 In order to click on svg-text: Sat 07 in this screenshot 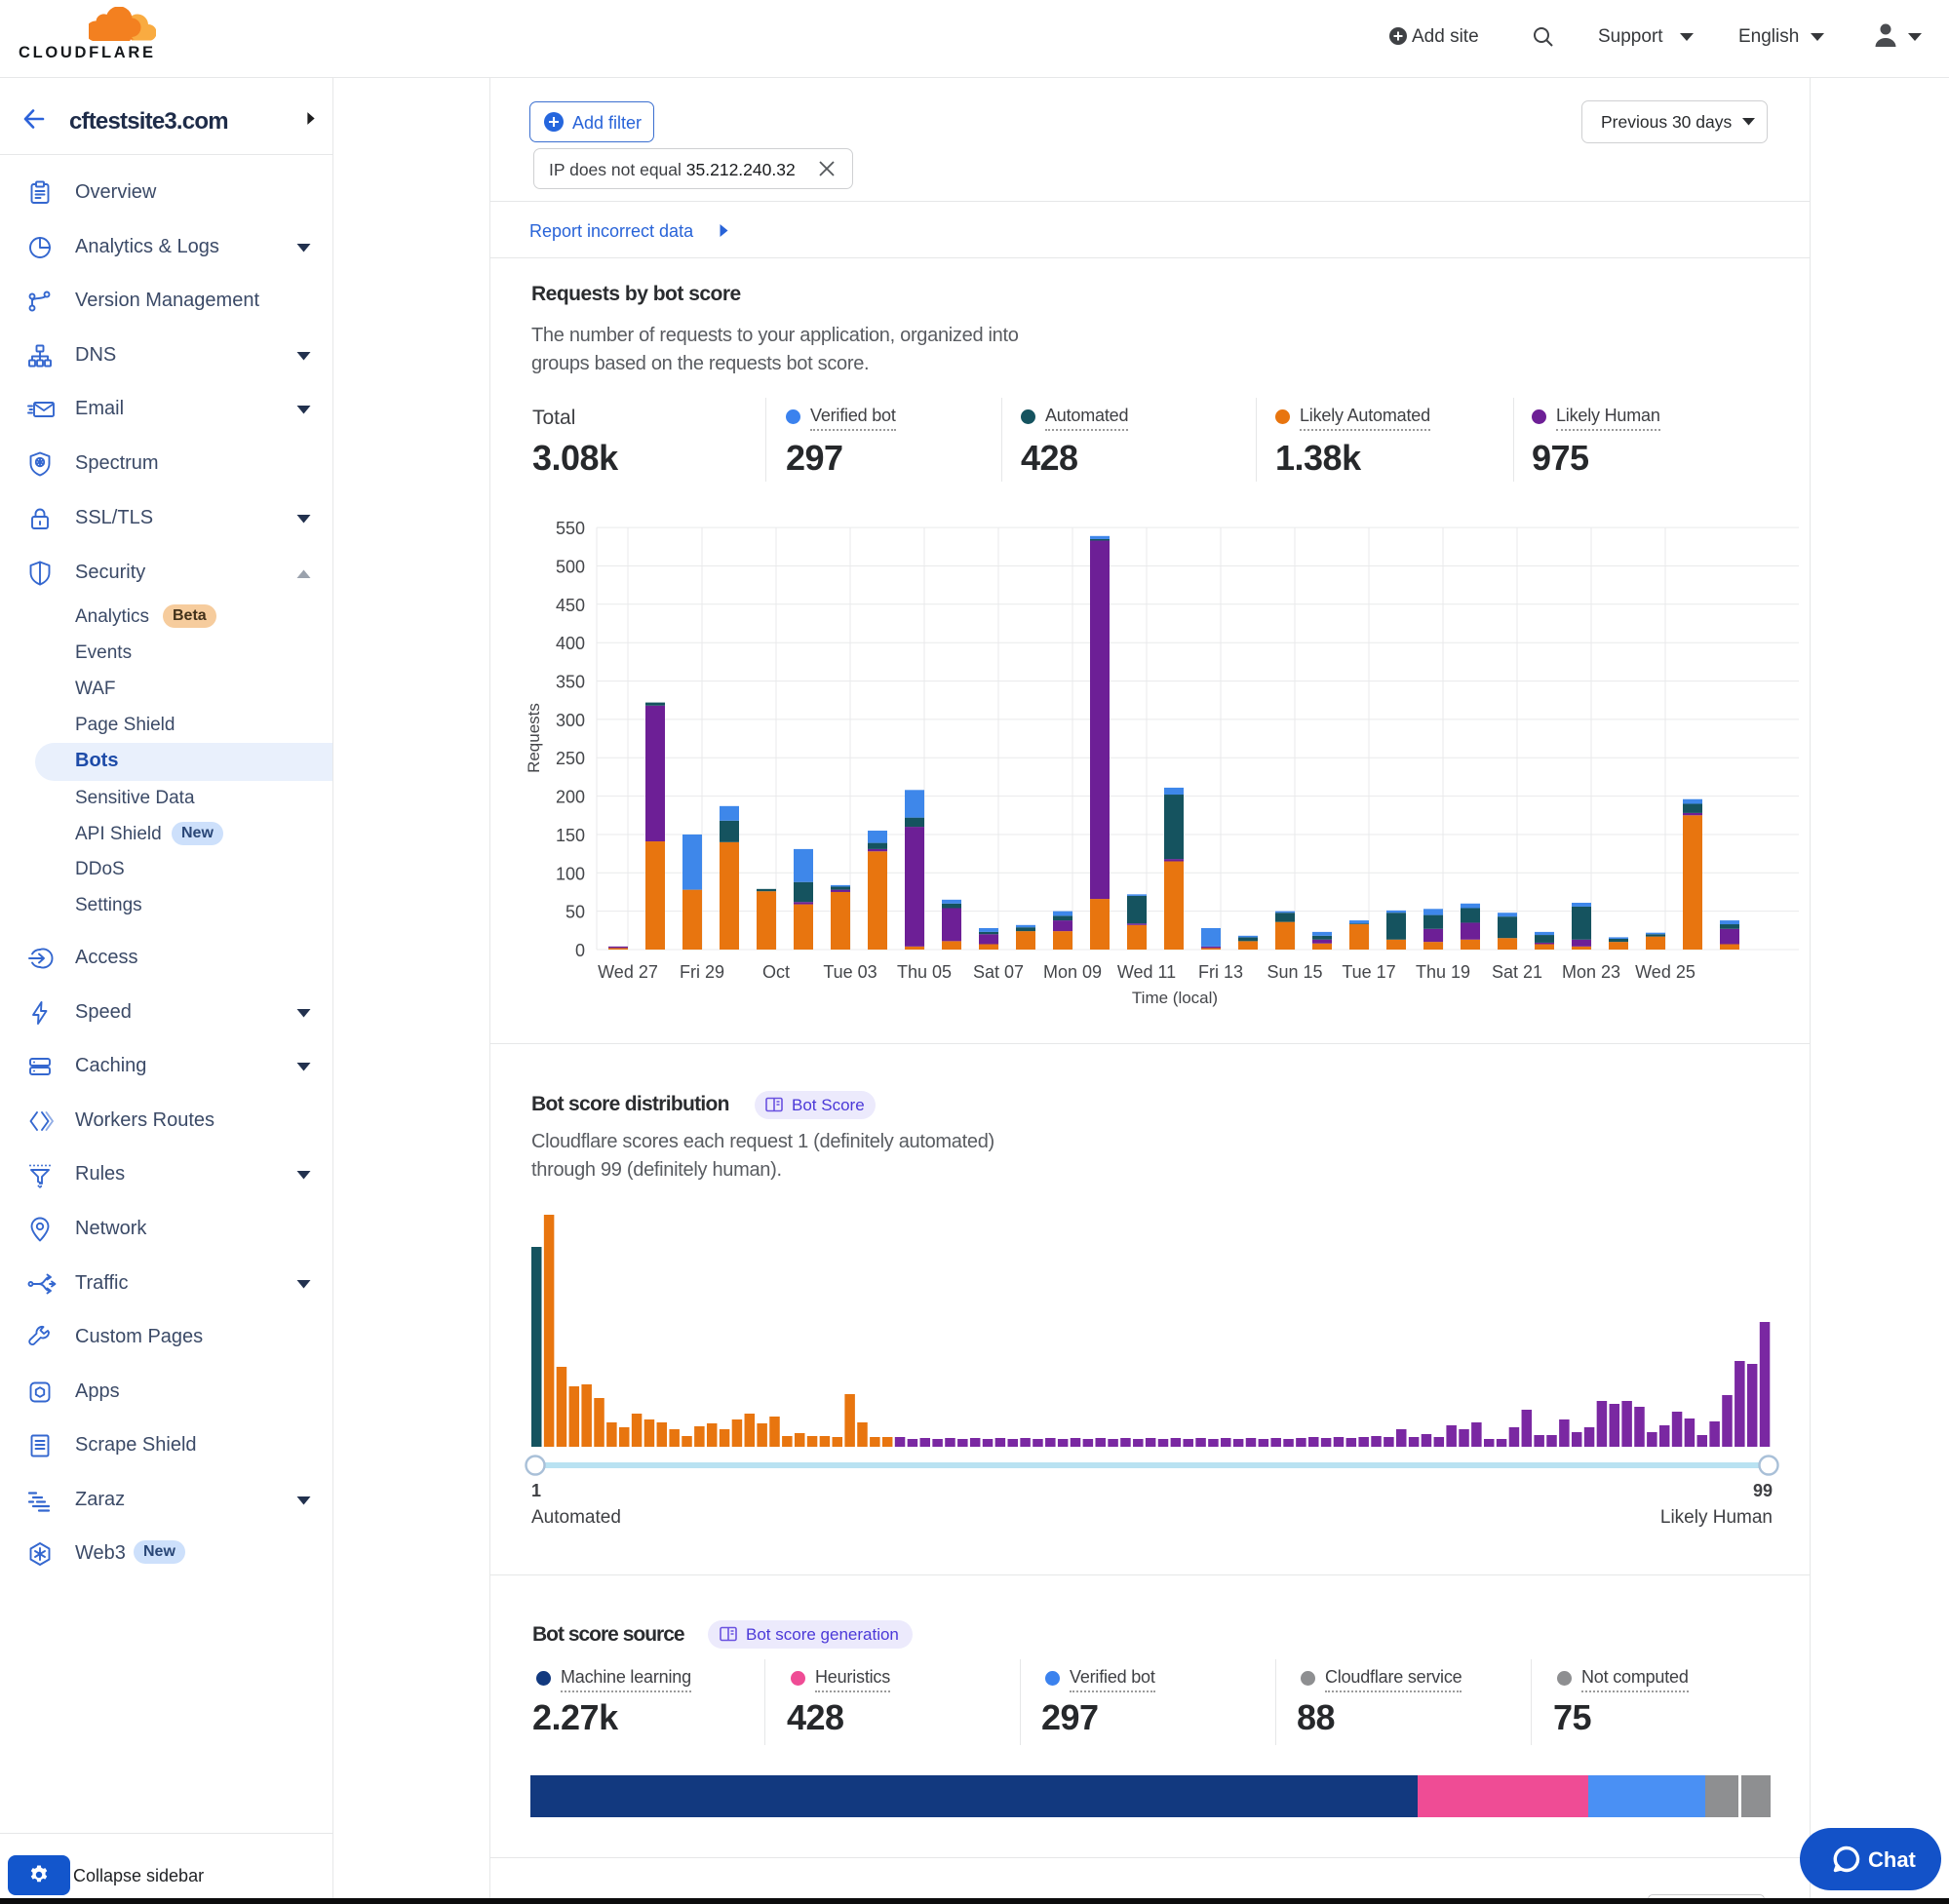, I will do `click(999, 972)`.